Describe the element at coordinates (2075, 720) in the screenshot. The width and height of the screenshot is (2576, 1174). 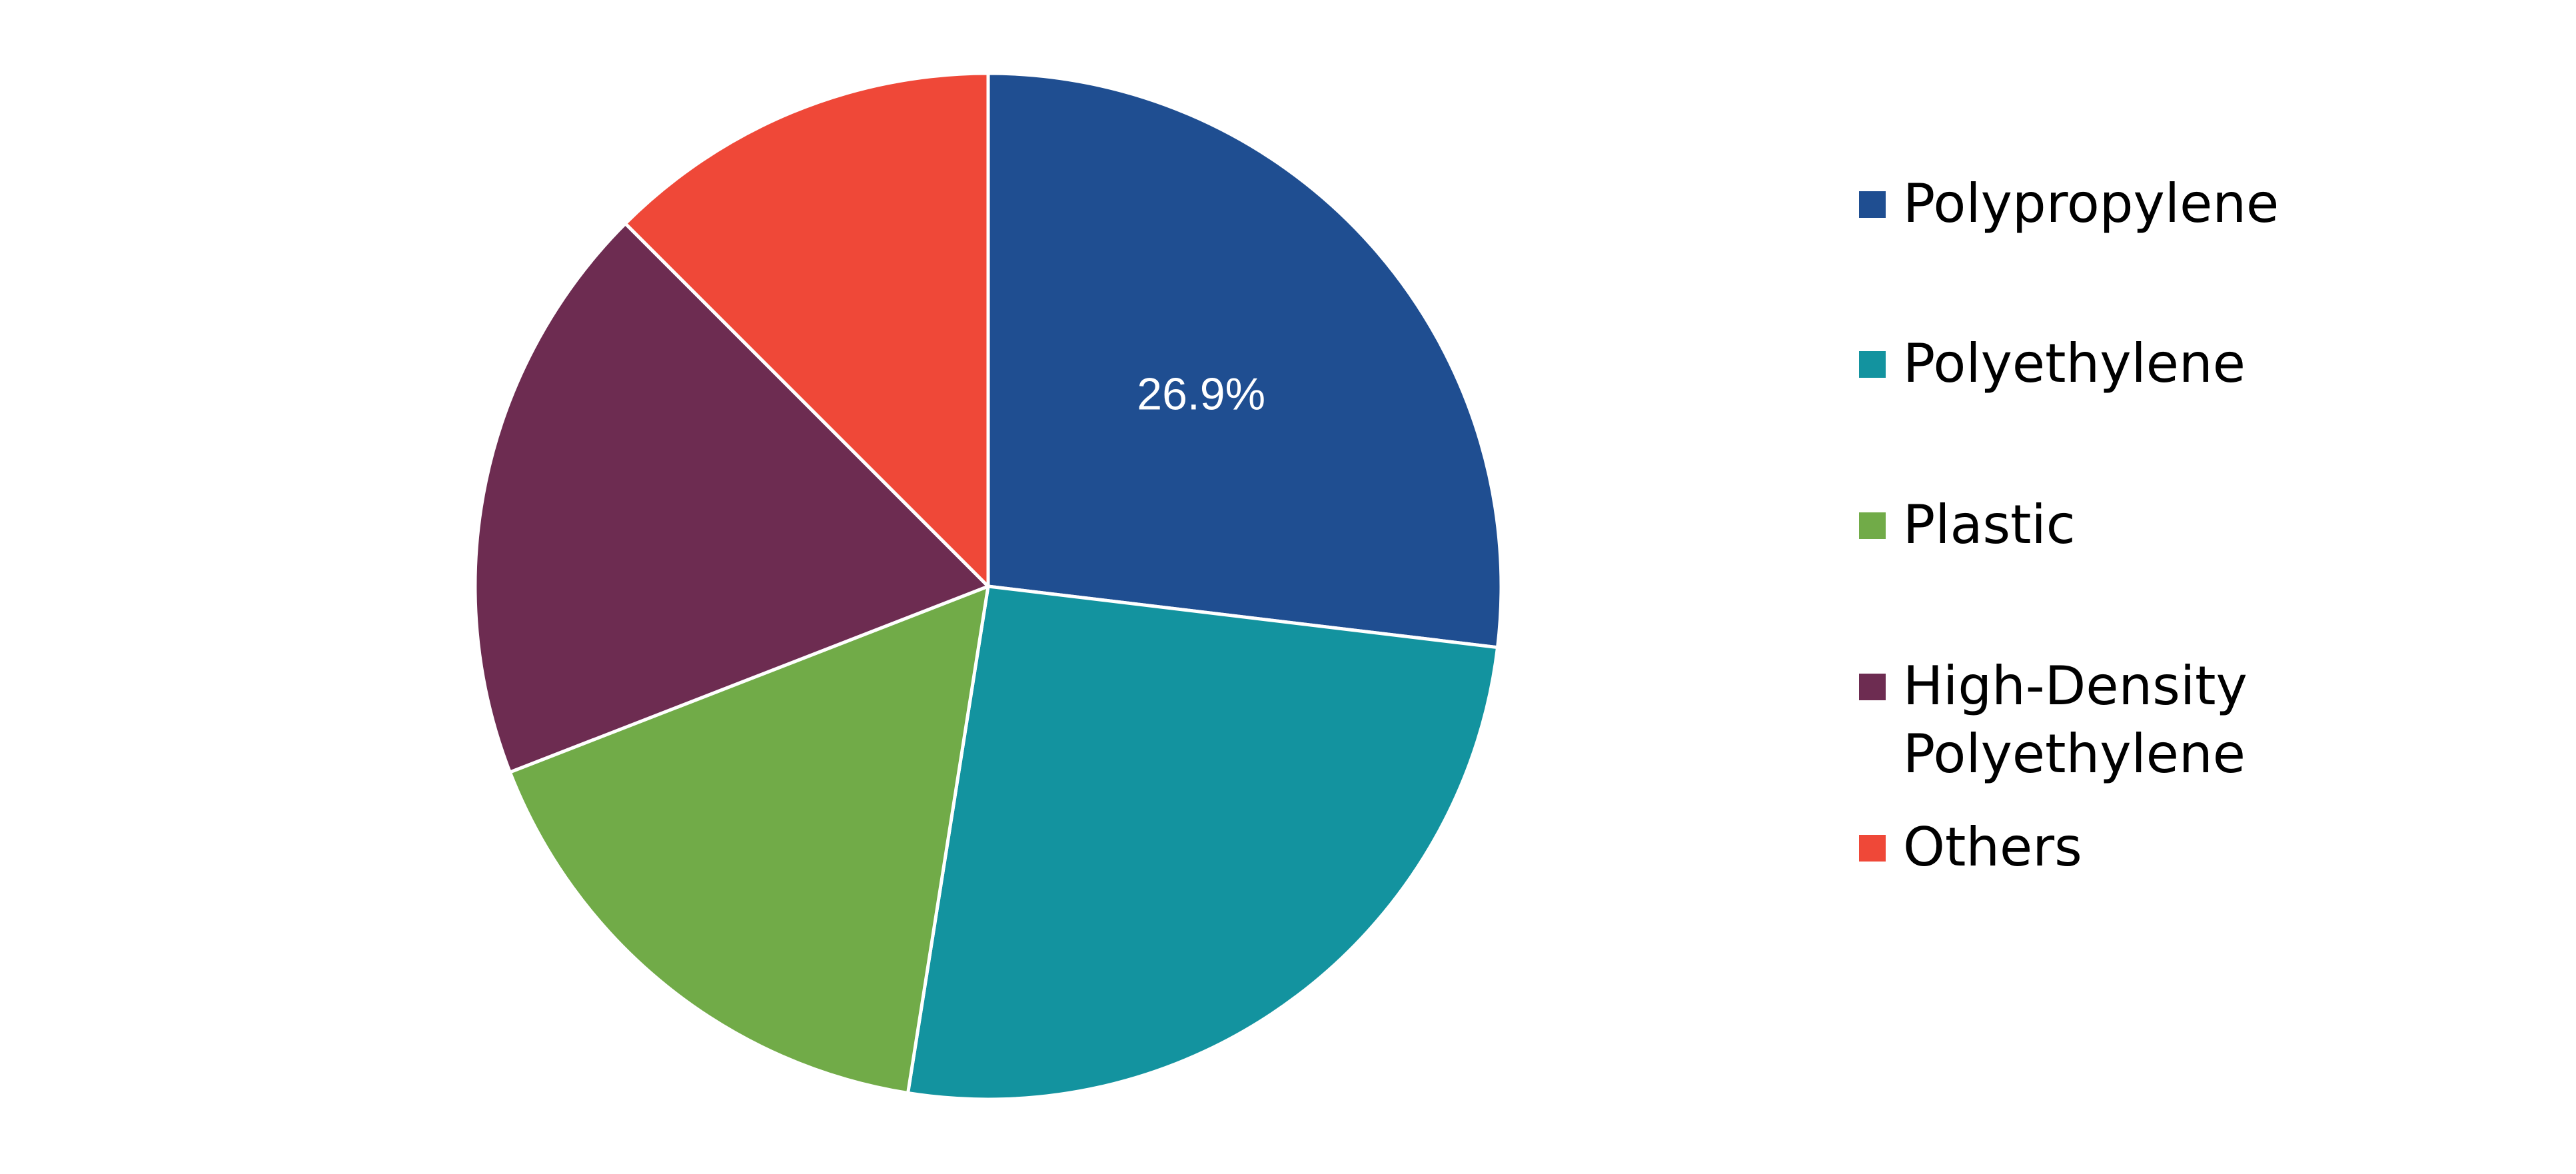
I see `legend-label: High-Density Polyethylene` at that location.